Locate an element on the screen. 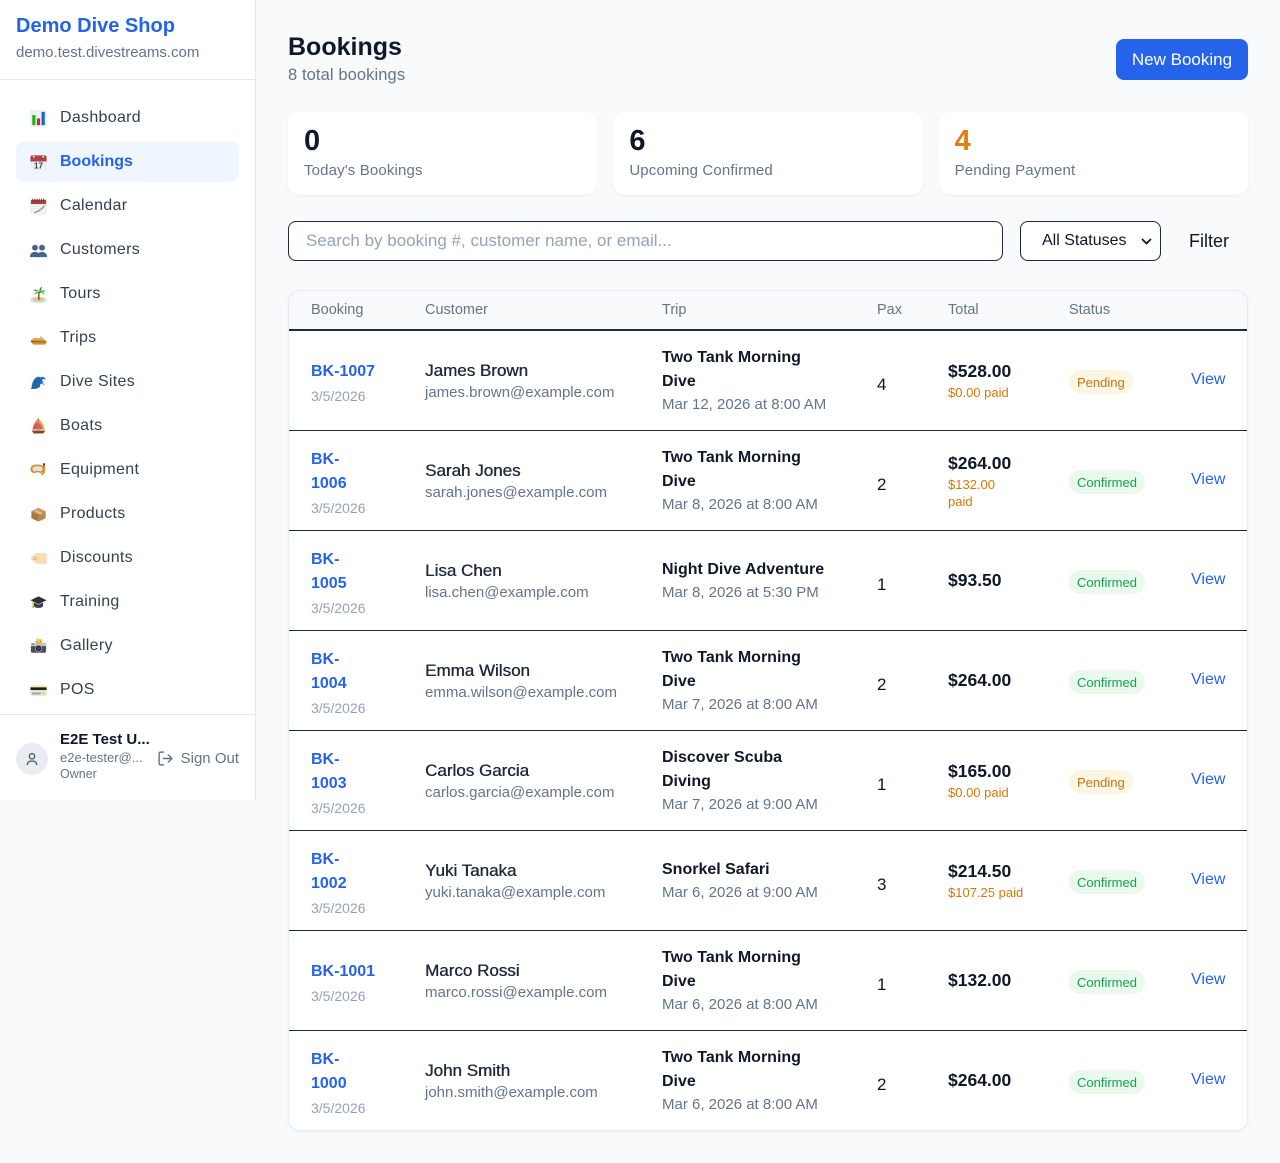 Image resolution: width=1280 pixels, height=1163 pixels. svg-text: 17 is located at coordinates (38, 165).